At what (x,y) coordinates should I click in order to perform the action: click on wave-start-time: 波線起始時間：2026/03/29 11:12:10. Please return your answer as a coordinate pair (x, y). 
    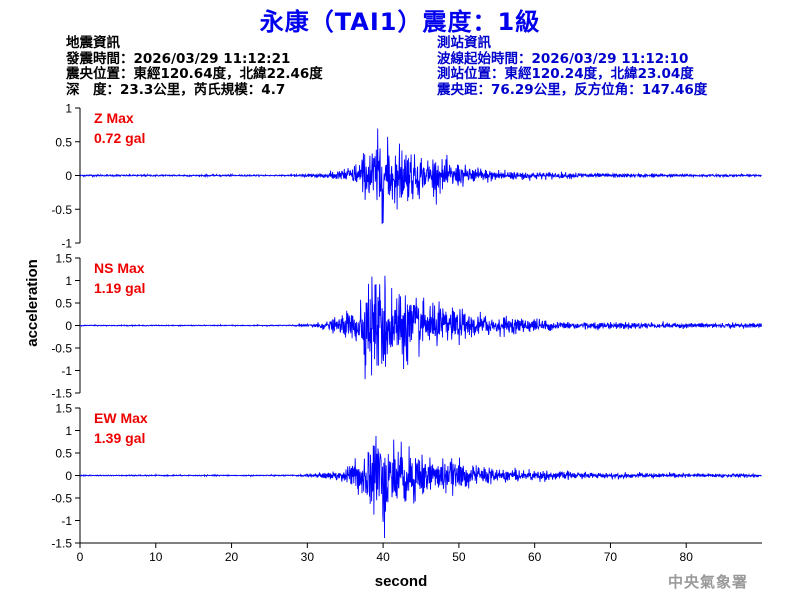
    Looking at the image, I should click on (563, 58).